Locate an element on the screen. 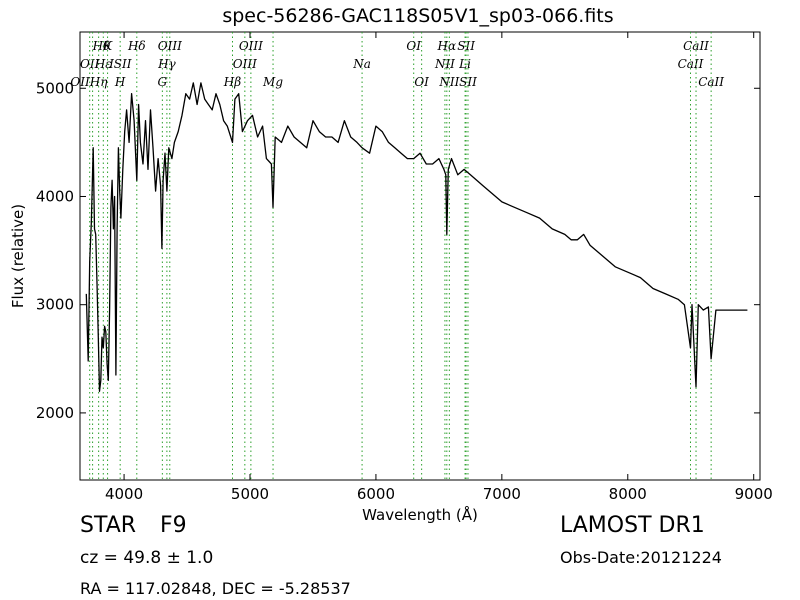 This screenshot has height=600, width=800. line-label: Hδ is located at coordinates (136, 46).